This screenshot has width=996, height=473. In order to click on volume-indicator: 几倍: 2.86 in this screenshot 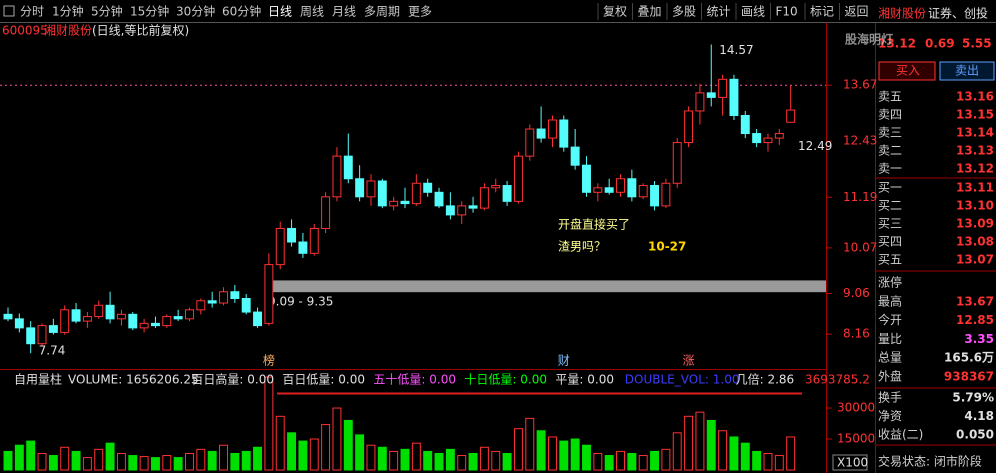, I will do `click(765, 379)`.